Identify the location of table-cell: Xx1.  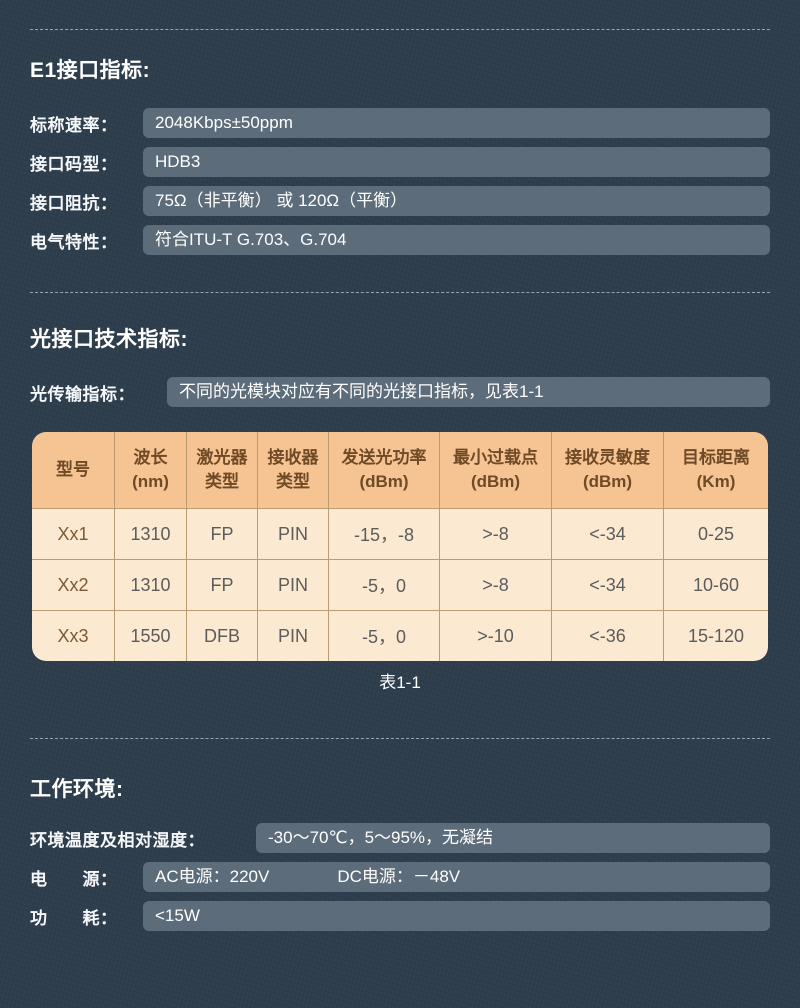
(73, 533).